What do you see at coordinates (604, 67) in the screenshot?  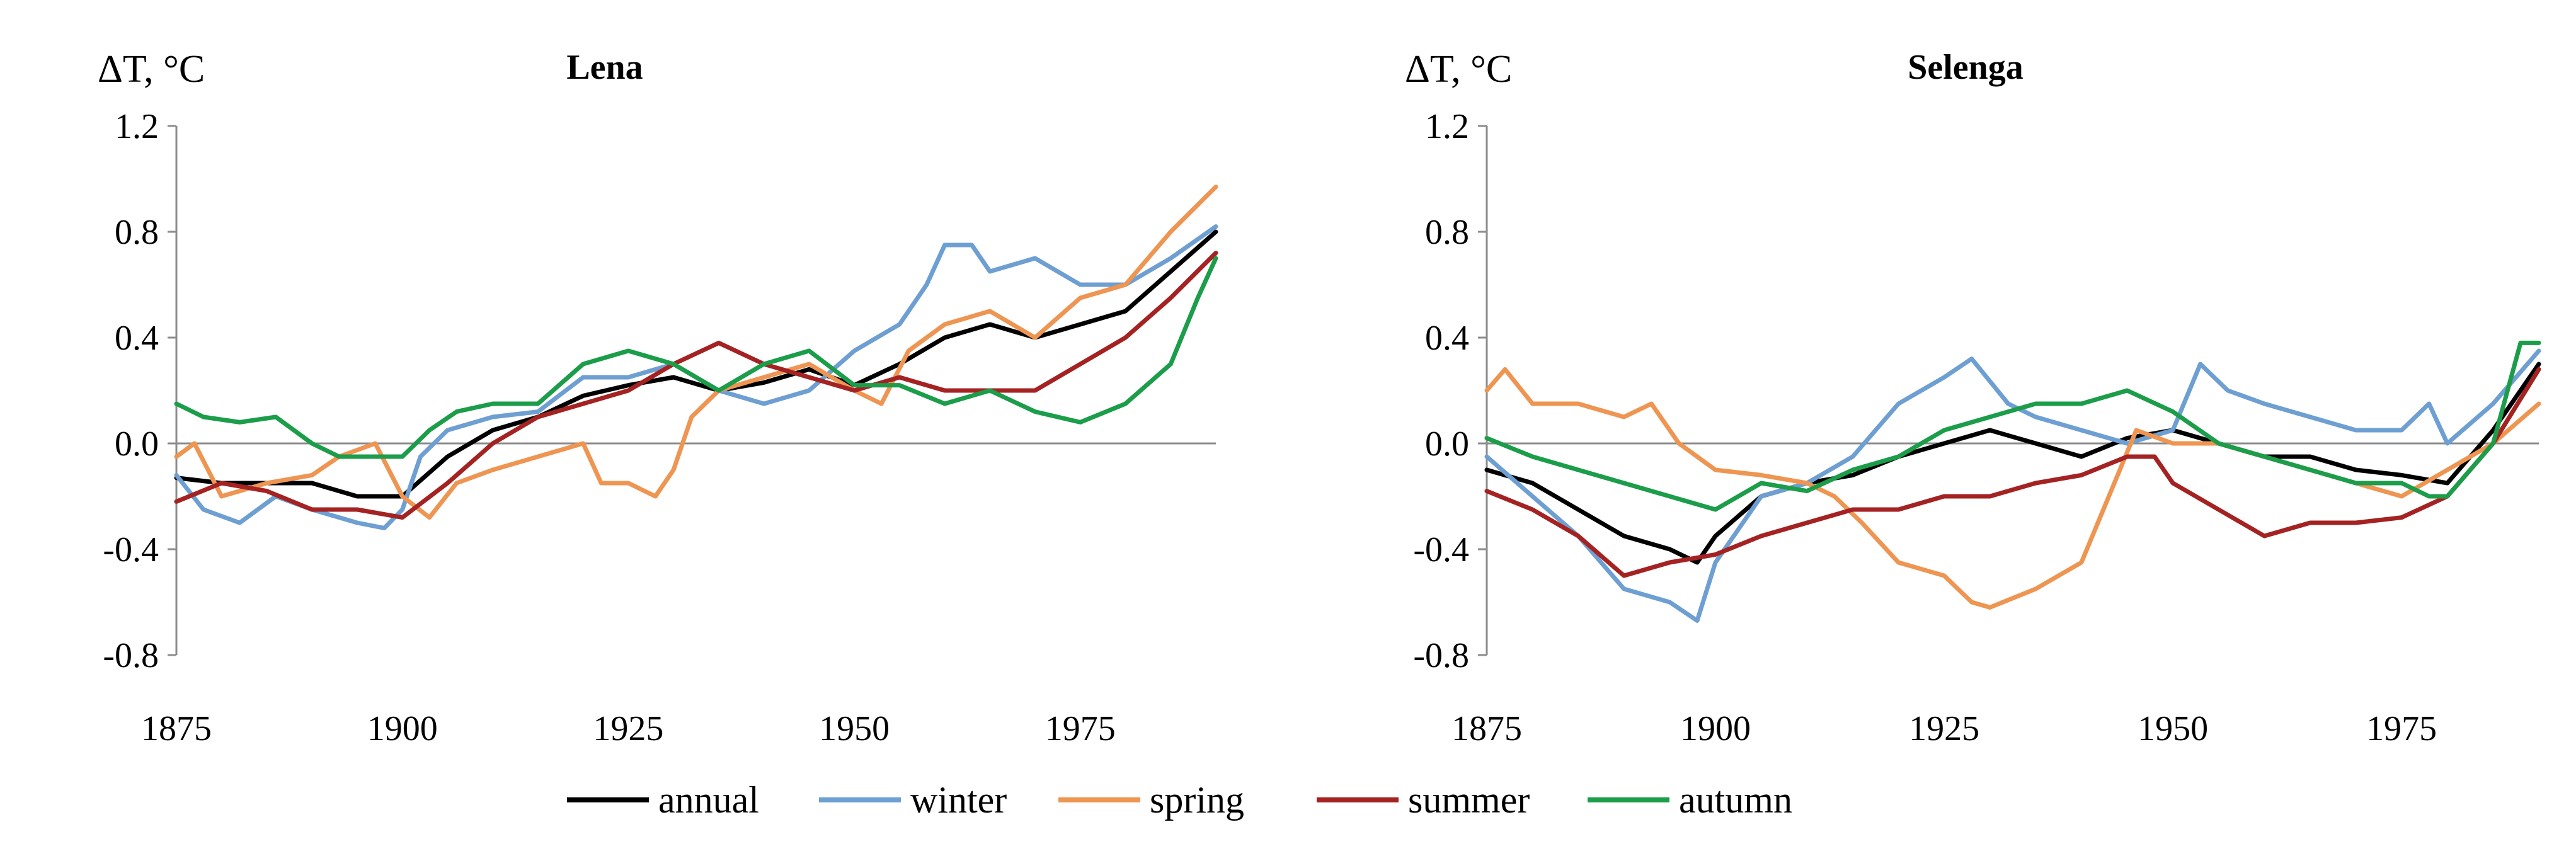 I see `chart-title: Lena` at bounding box center [604, 67].